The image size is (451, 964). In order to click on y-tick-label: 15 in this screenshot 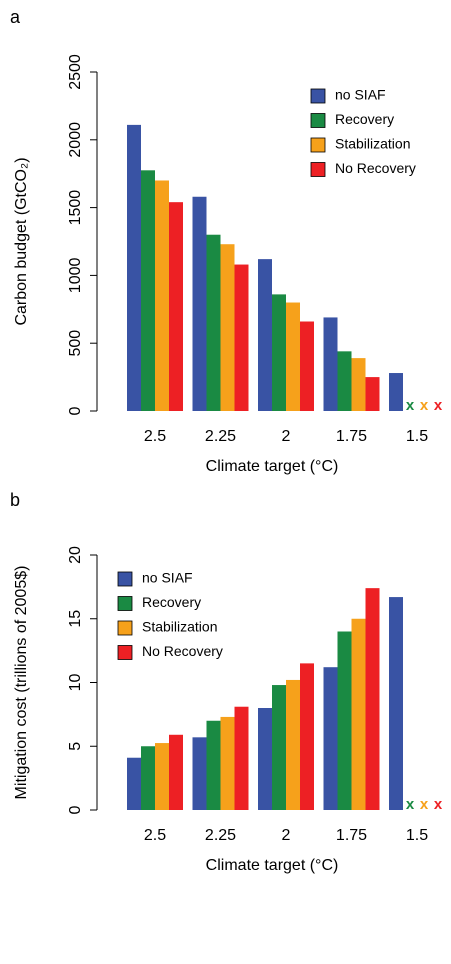, I will do `click(75, 619)`.